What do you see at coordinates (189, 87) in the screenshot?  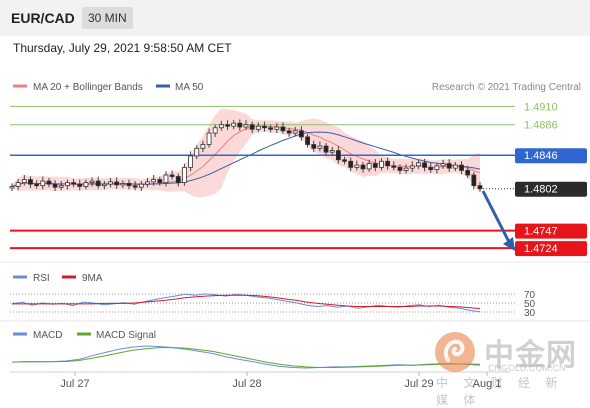 I see `legend-ma50: MA 50` at bounding box center [189, 87].